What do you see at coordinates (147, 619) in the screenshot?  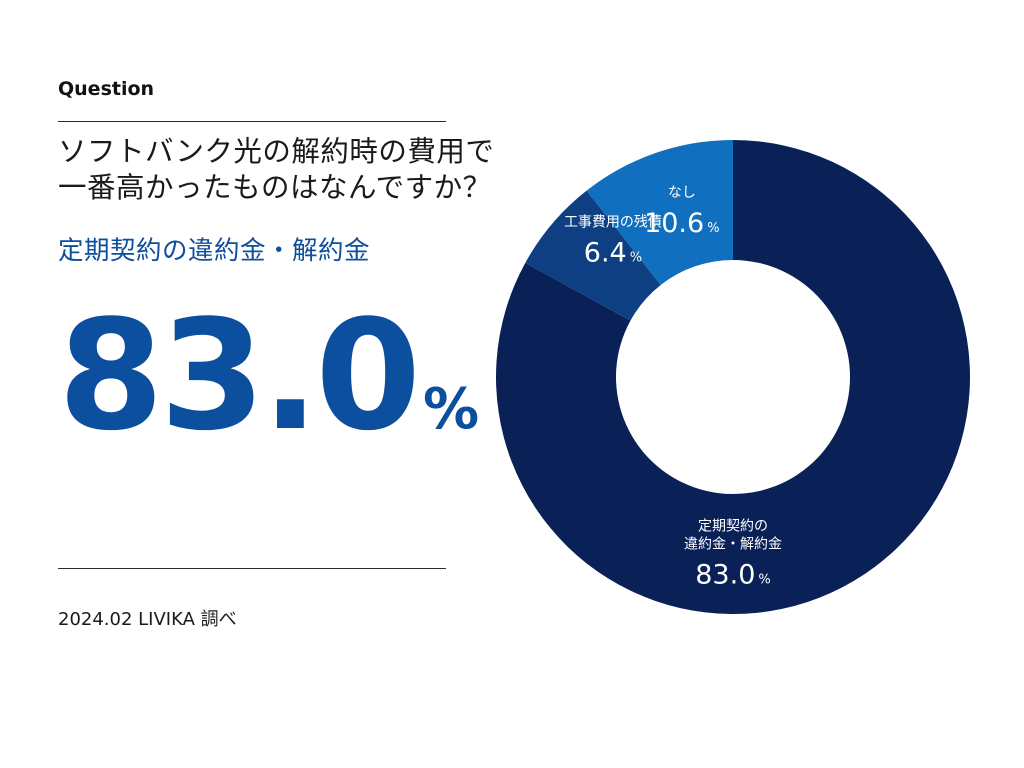 I see `source-note: 2024.02 LIVIKA 調べ` at bounding box center [147, 619].